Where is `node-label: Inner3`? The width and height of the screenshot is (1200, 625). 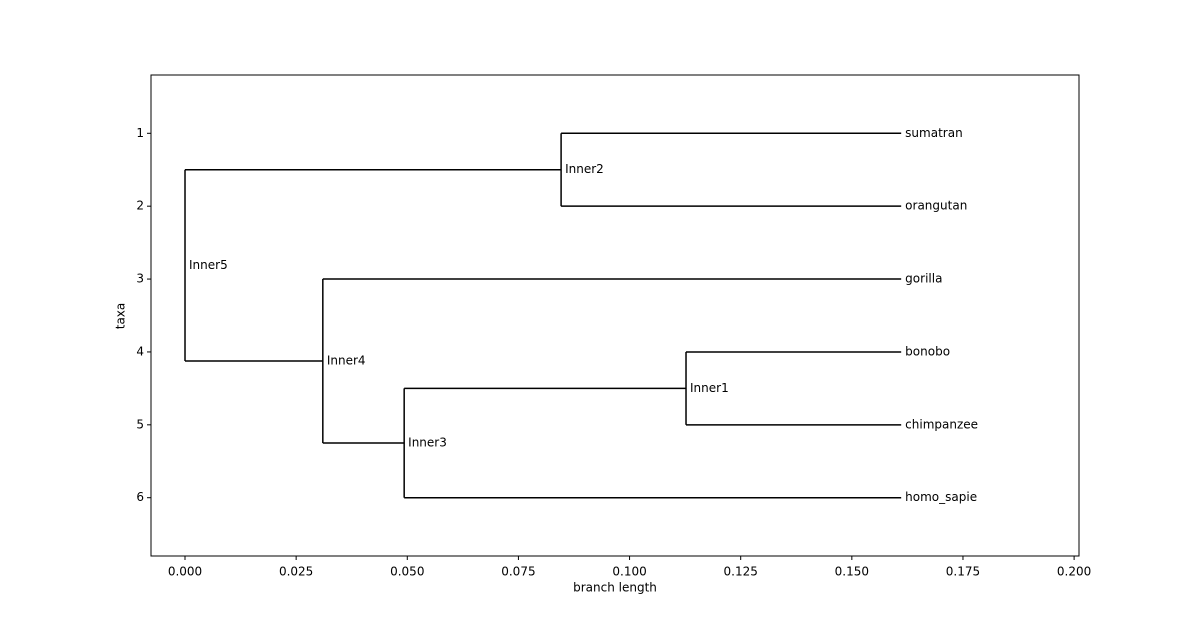
node-label: Inner3 is located at coordinates (427, 443).